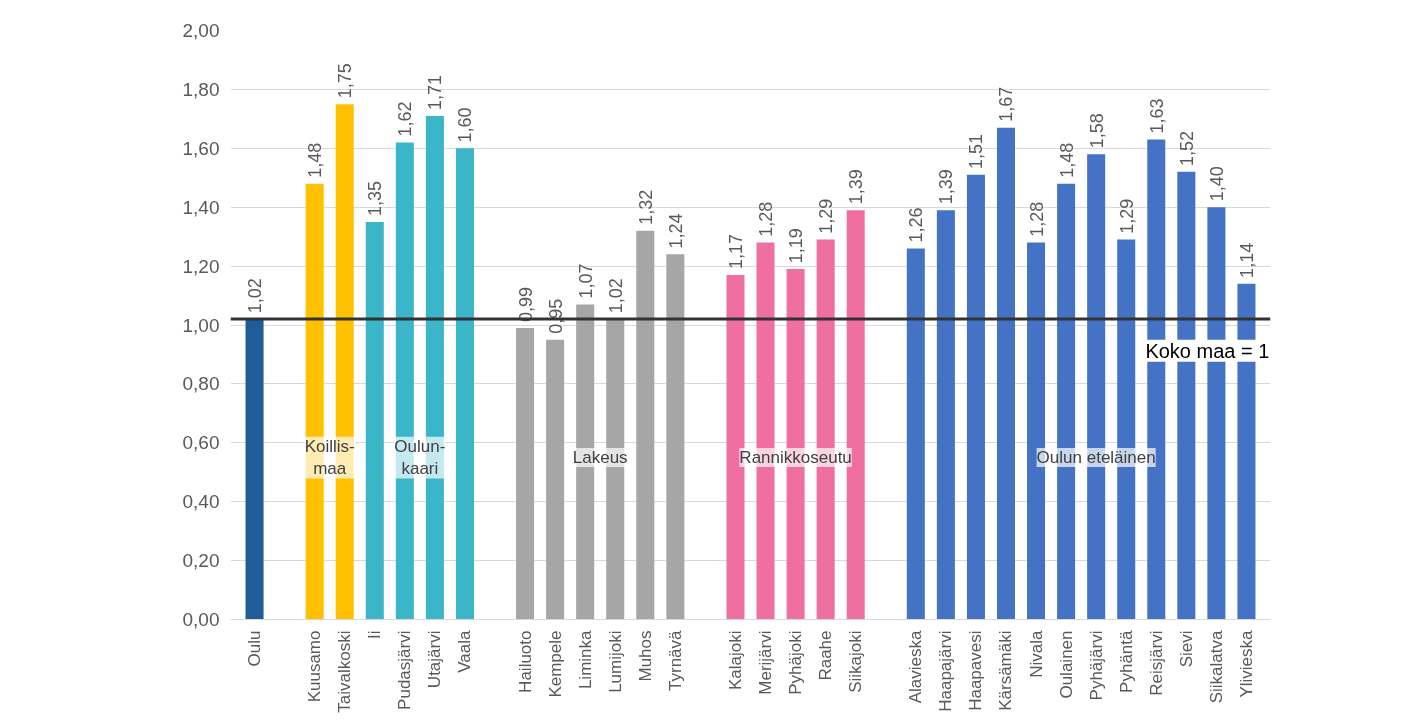 The image size is (1401, 724). What do you see at coordinates (766, 662) in the screenshot?
I see `x-tick-label: Merijärvi` at bounding box center [766, 662].